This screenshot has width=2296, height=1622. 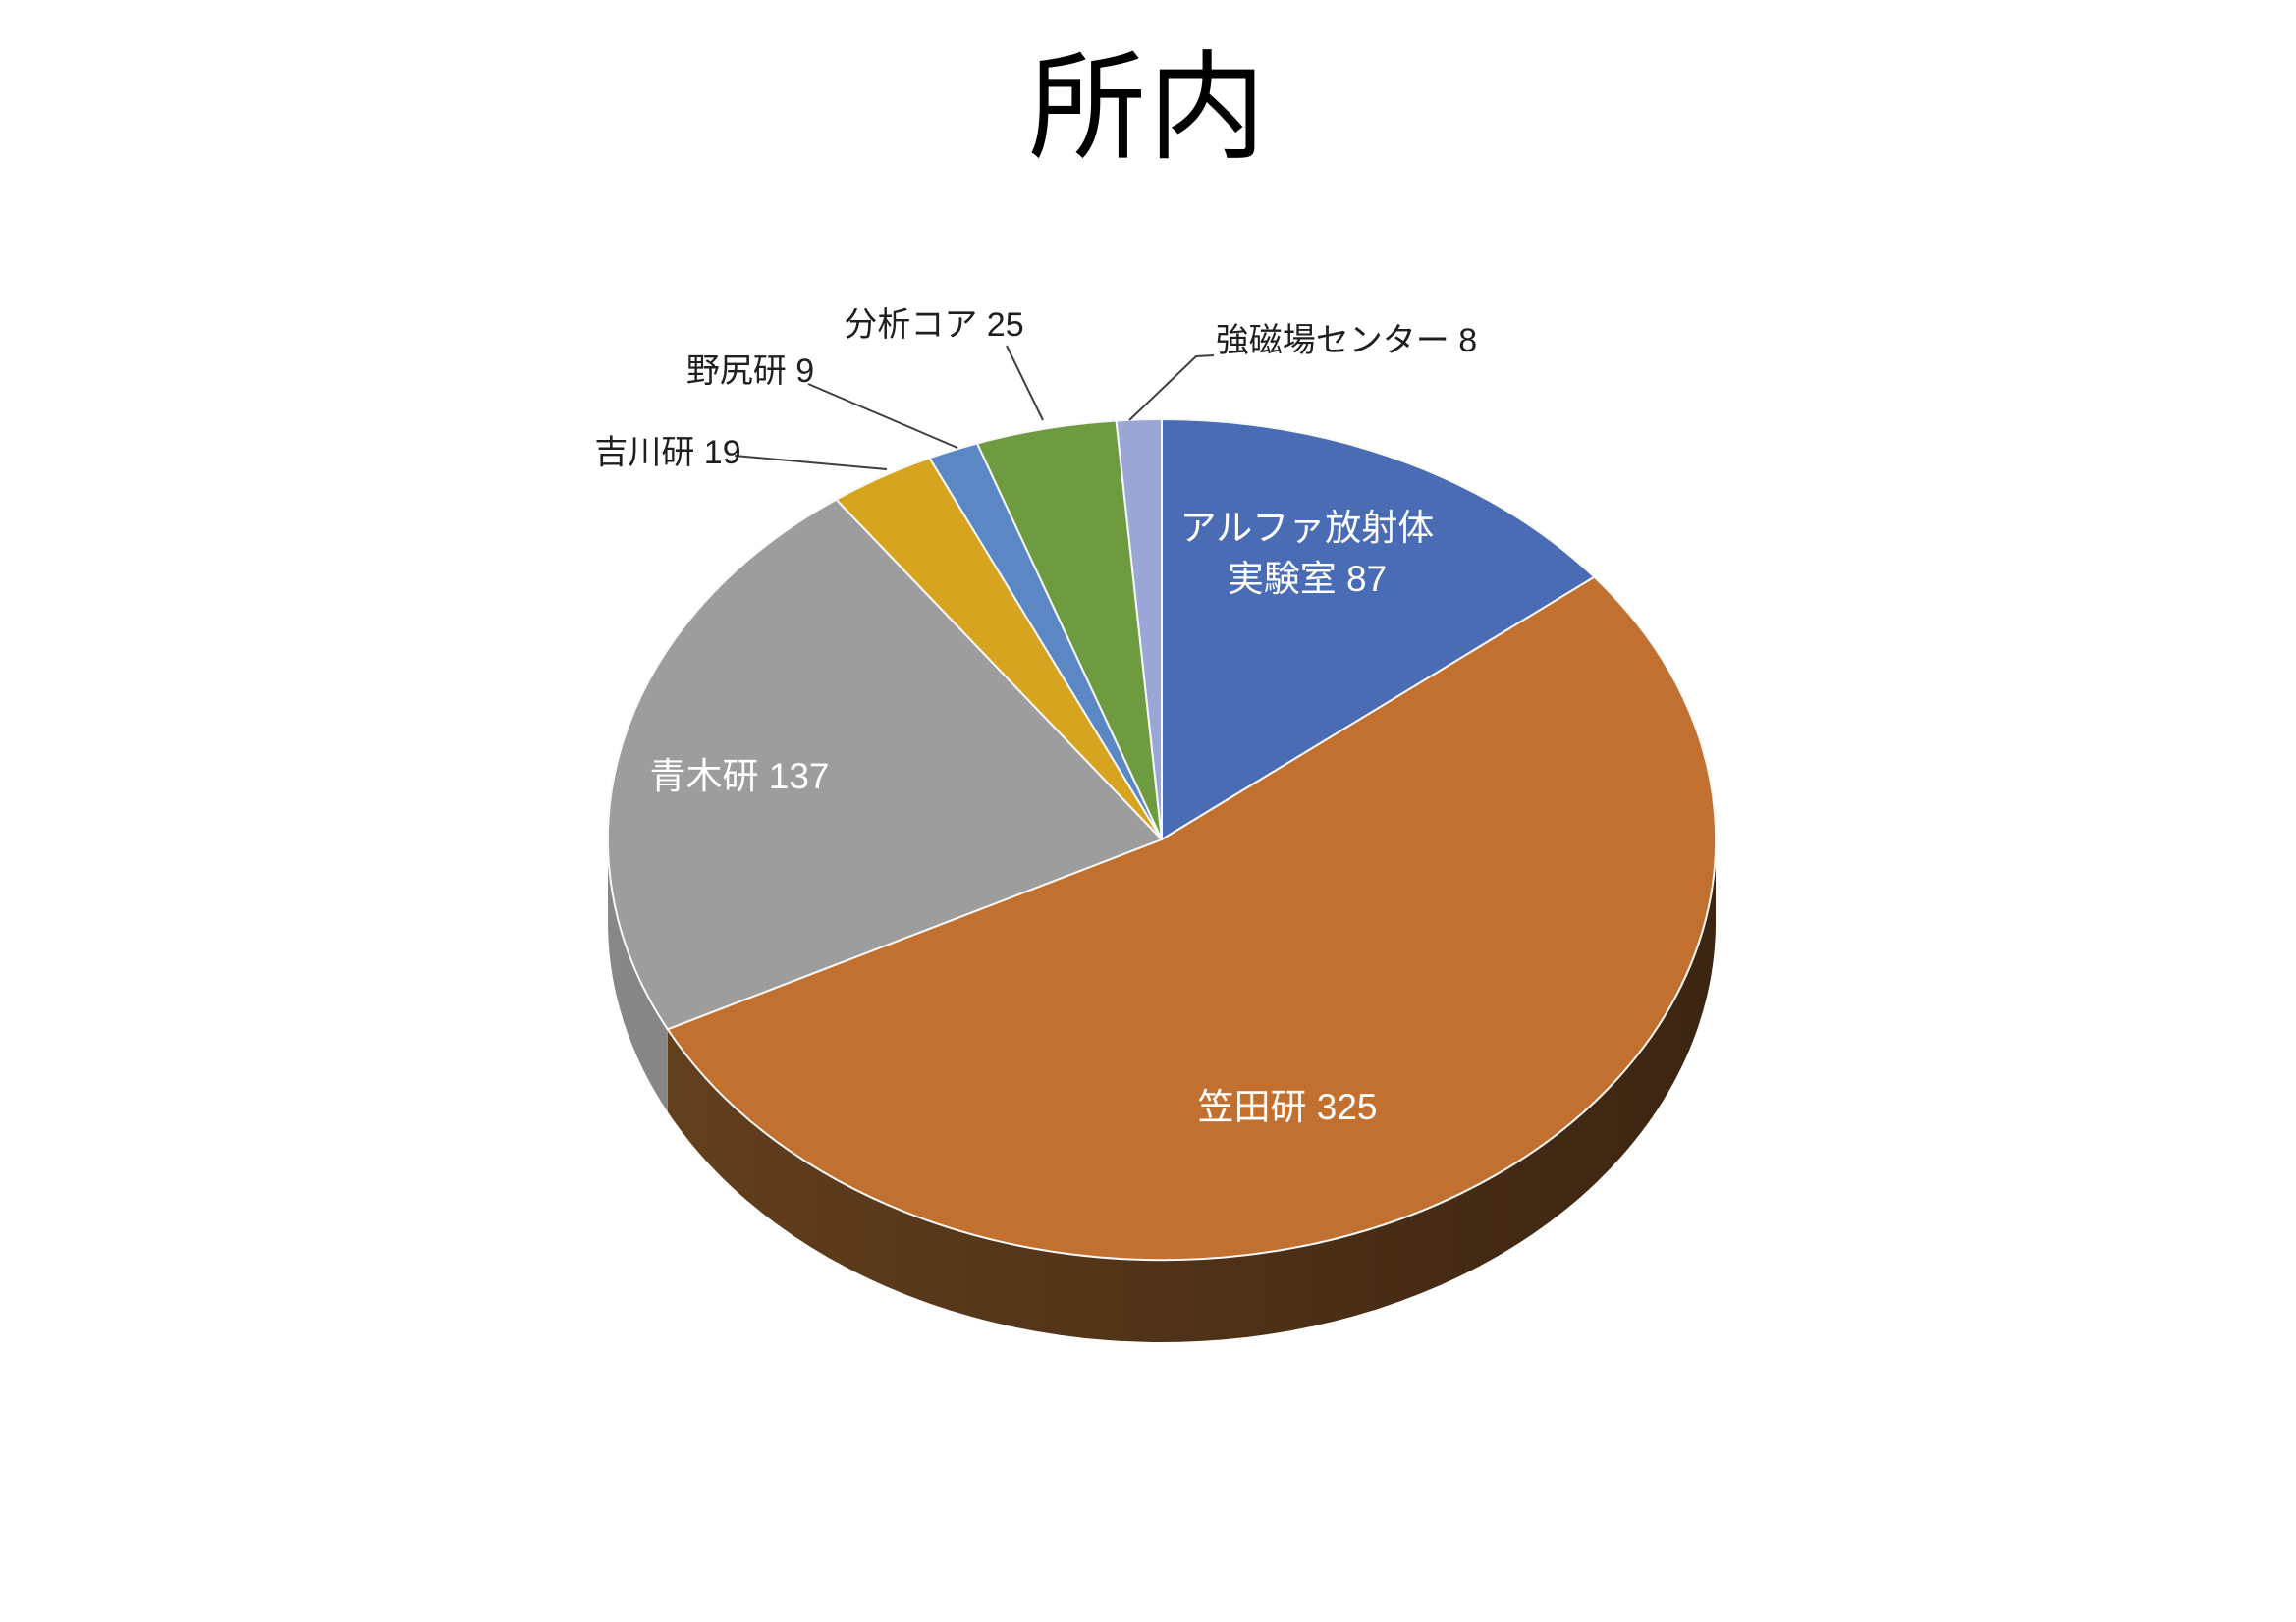 I want to click on chart-title: 所内, so click(x=1148, y=108).